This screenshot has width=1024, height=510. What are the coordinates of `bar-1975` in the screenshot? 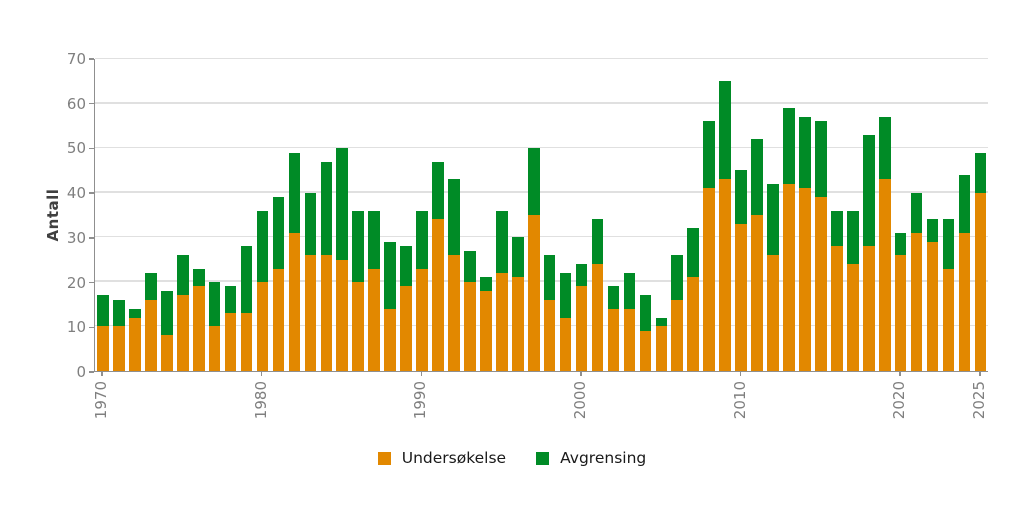 It's located at (183, 215).